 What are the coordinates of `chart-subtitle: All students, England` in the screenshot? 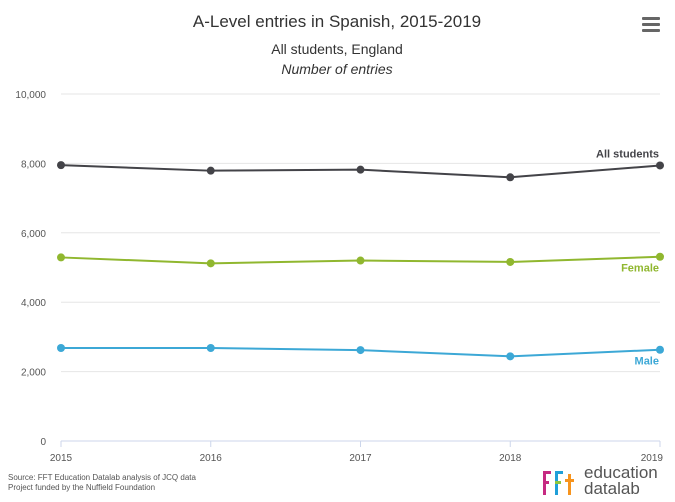 It's located at (337, 49).